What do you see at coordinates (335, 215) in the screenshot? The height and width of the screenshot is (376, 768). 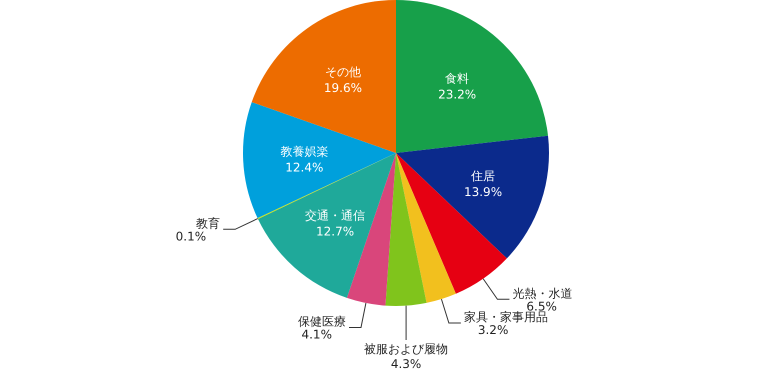 I see `slice-label: 交通・通信` at bounding box center [335, 215].